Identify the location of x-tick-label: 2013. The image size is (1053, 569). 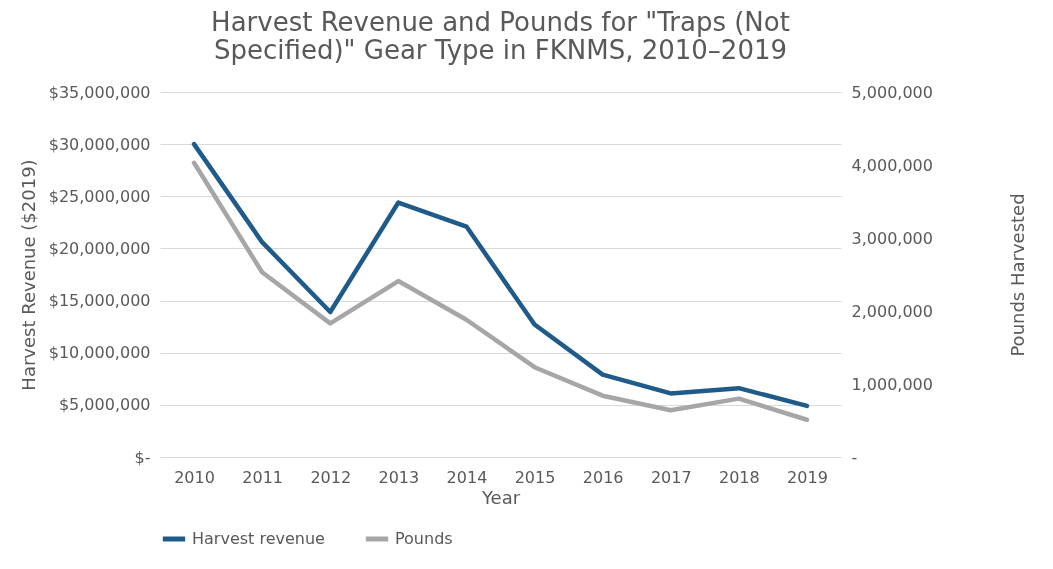
(399, 477).